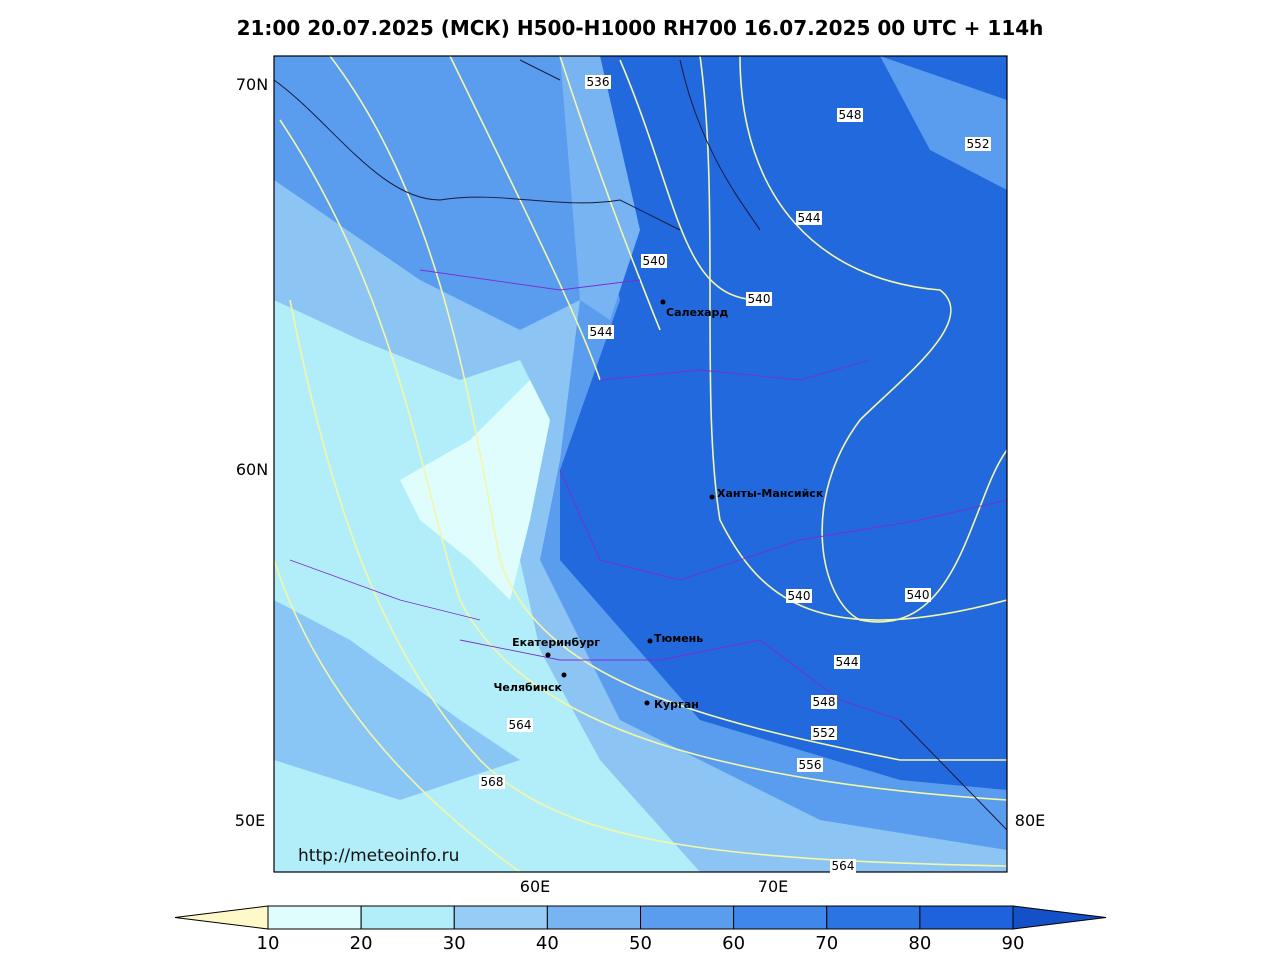  Describe the element at coordinates (773, 886) in the screenshot. I see `lon-label: 70E` at that location.